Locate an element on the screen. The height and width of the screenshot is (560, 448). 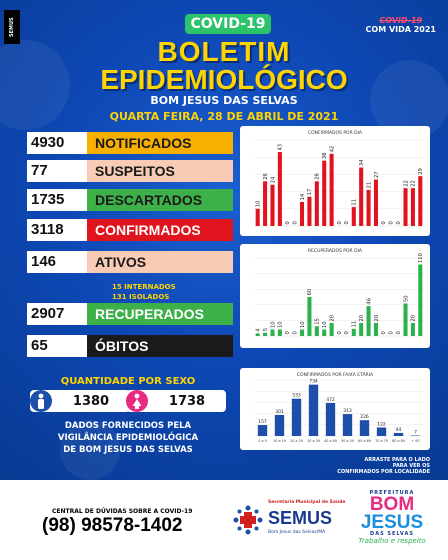
stat-label: ATIVOS is located at coordinates (160, 262).